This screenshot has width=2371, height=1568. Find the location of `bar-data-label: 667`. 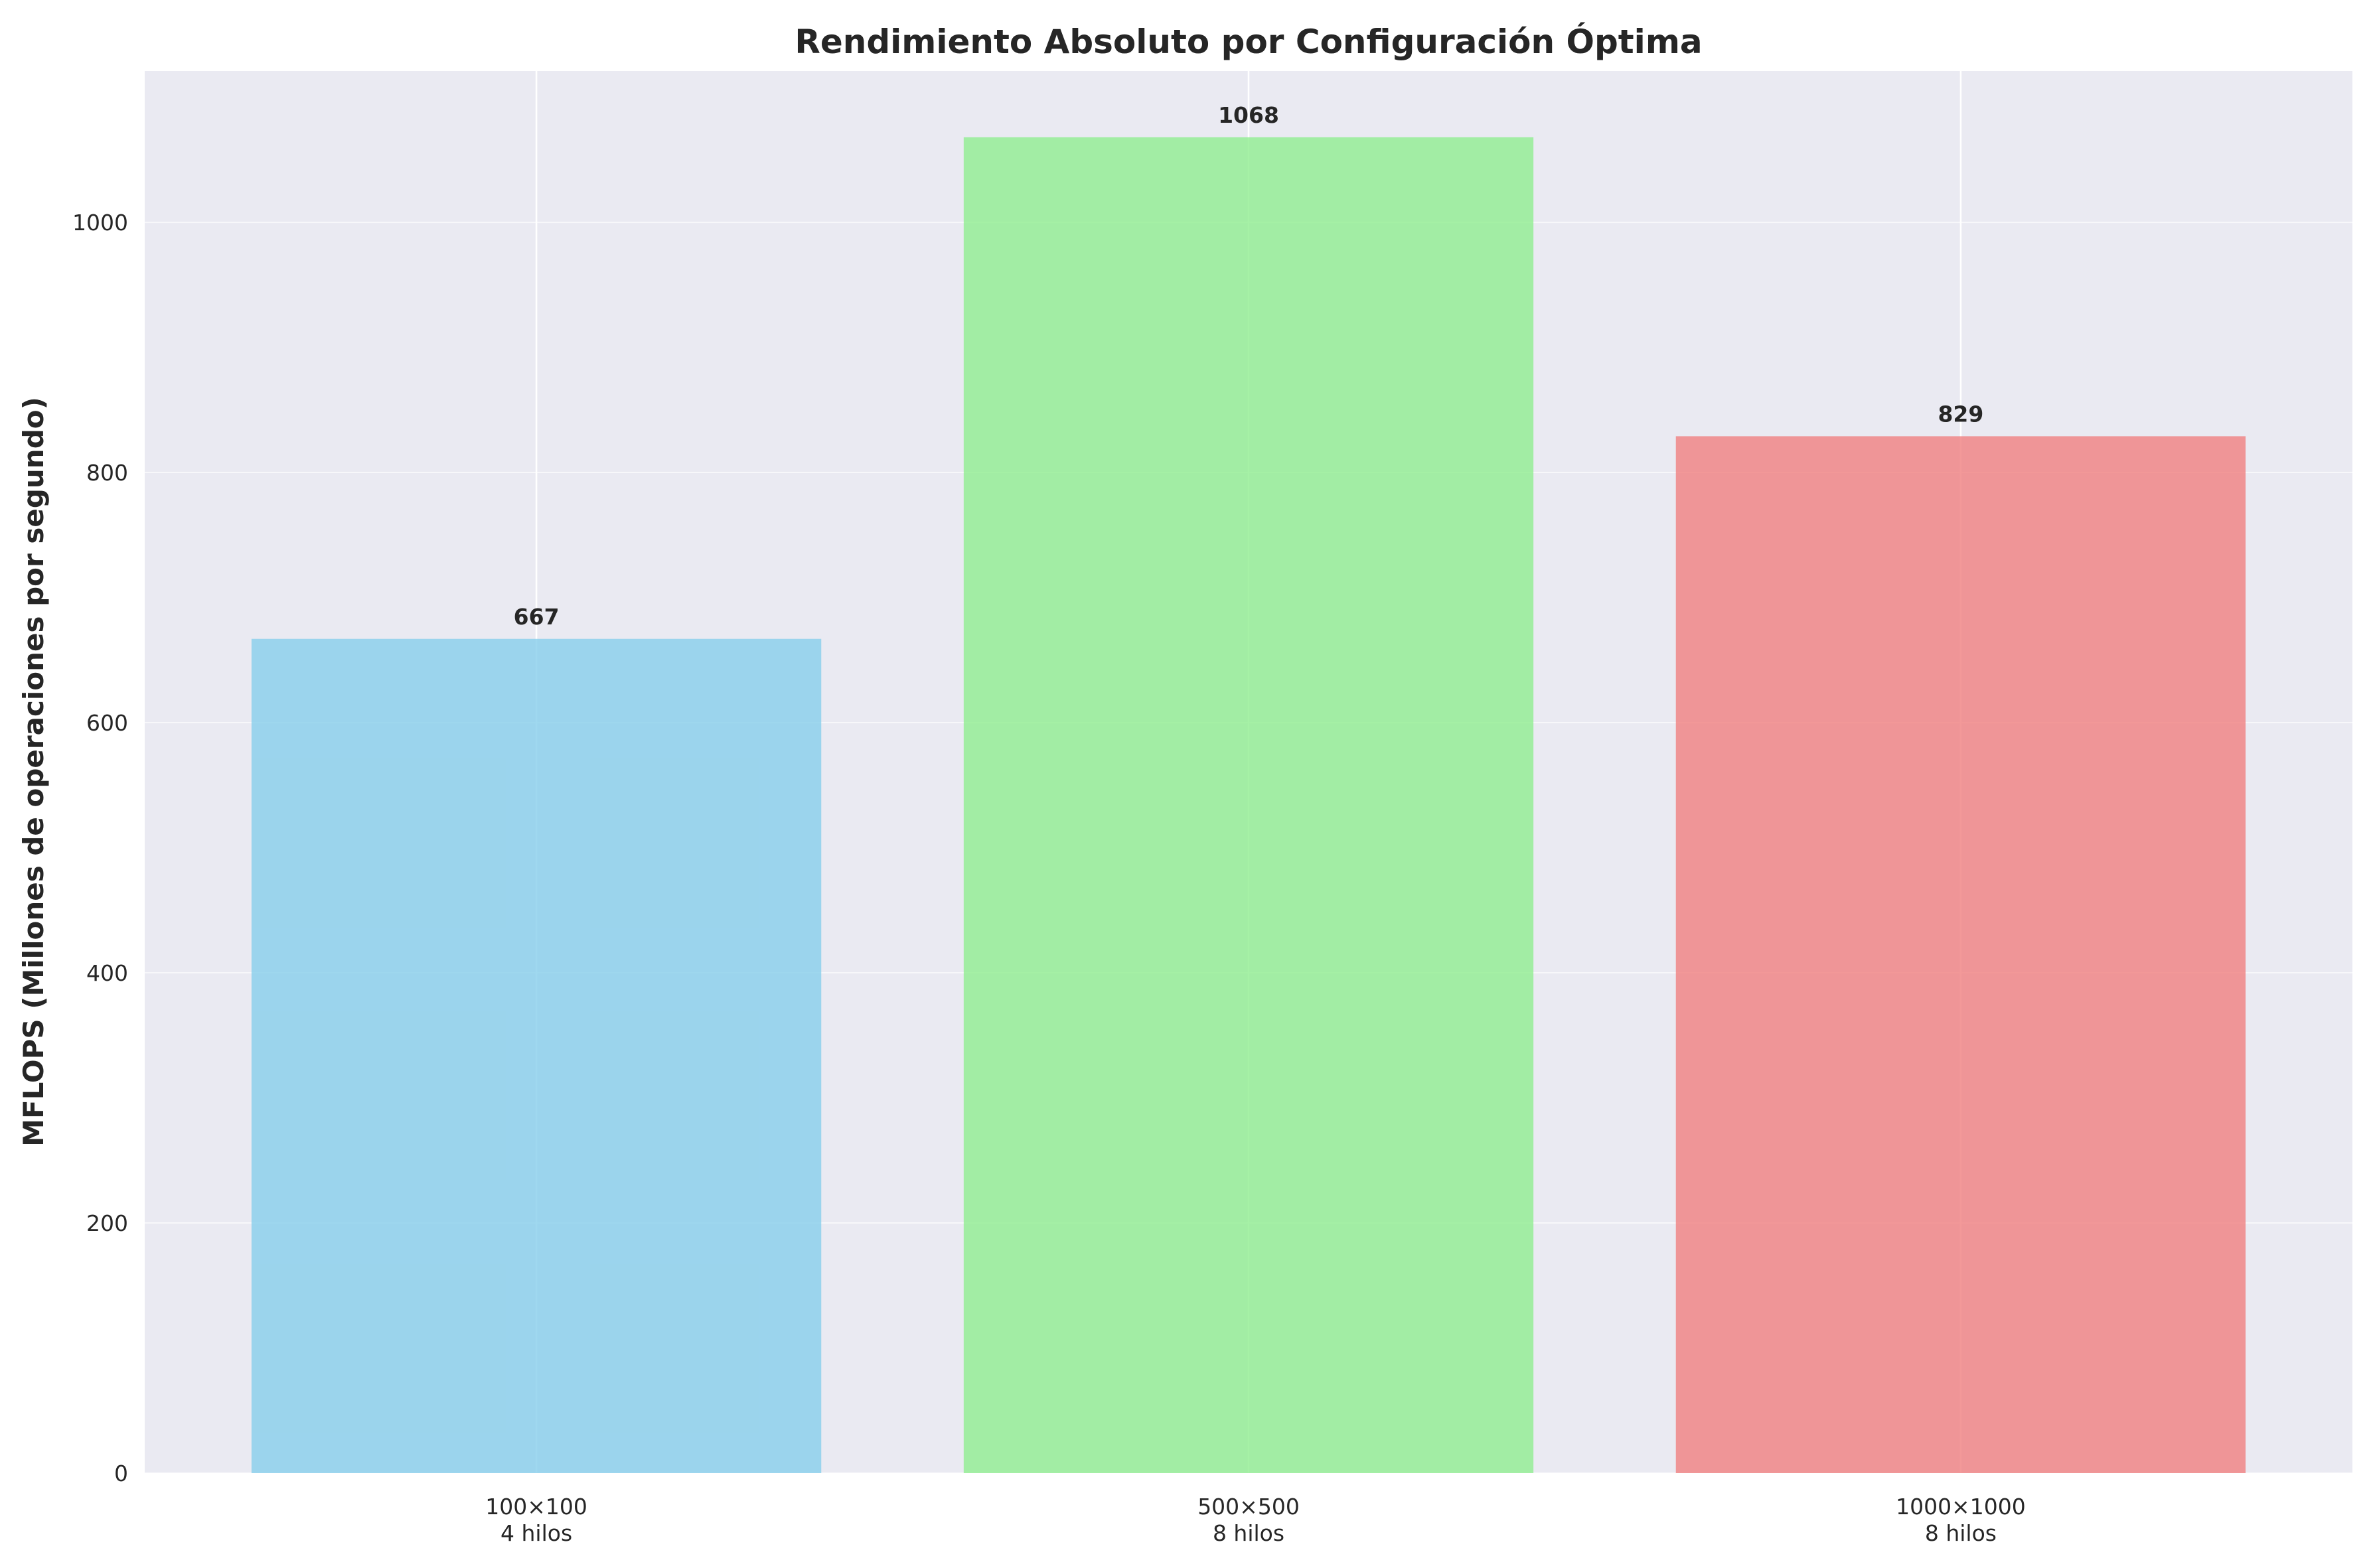

bar-data-label: 667 is located at coordinates (537, 617).